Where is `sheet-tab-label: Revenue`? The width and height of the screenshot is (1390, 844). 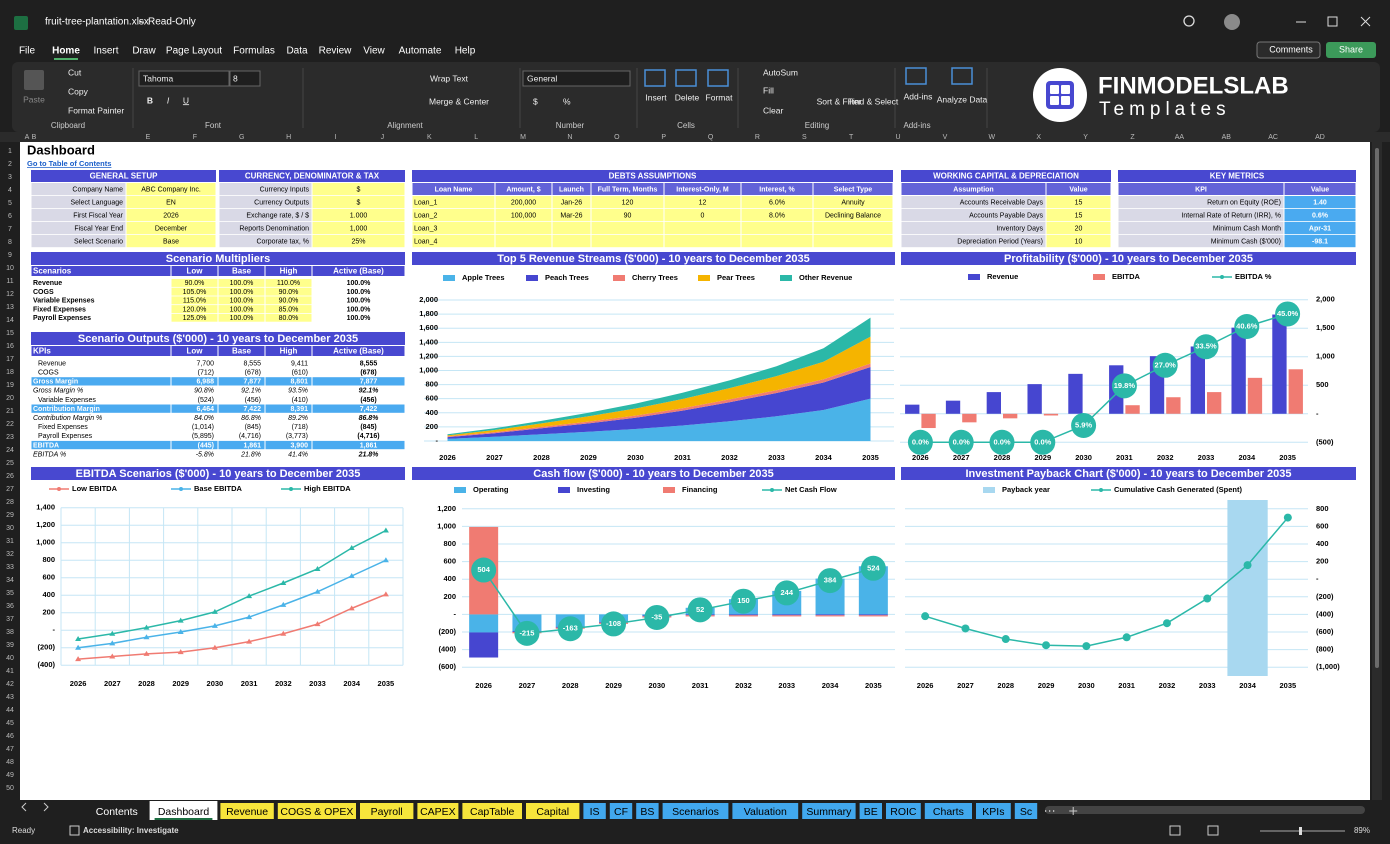
sheet-tab-label: Revenue is located at coordinates (247, 812).